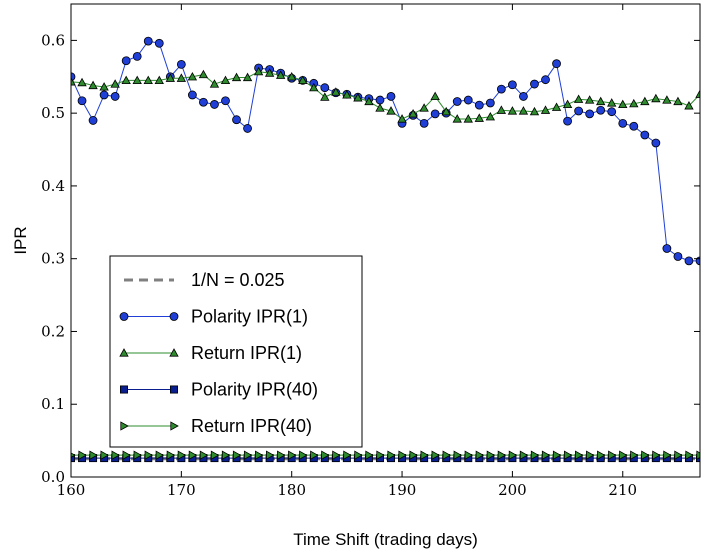 Image resolution: width=702 pixels, height=550 pixels. Describe the element at coordinates (251, 426) in the screenshot. I see `legend-label-4: Return IPR(40)` at that location.